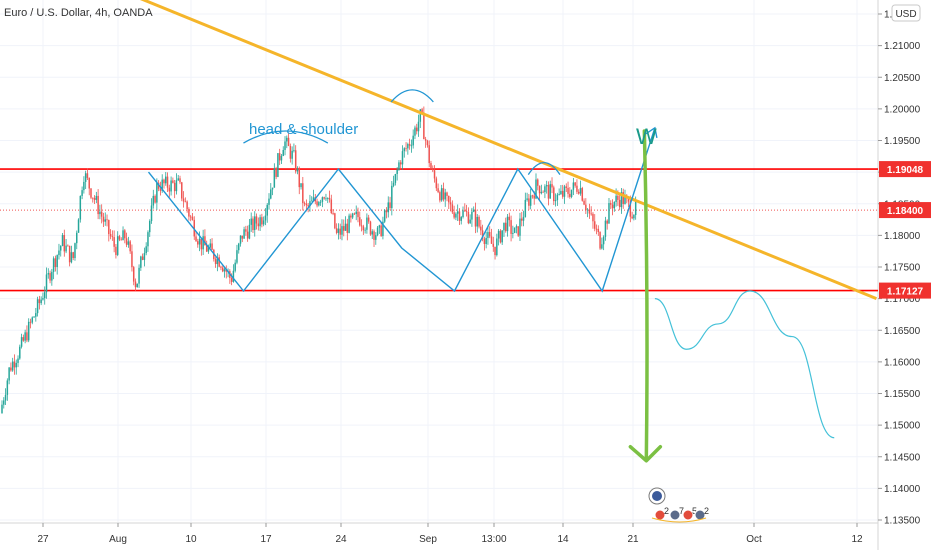 This screenshot has width=932, height=555. Describe the element at coordinates (694, 511) in the screenshot. I see `event-marker-count: 5` at that location.